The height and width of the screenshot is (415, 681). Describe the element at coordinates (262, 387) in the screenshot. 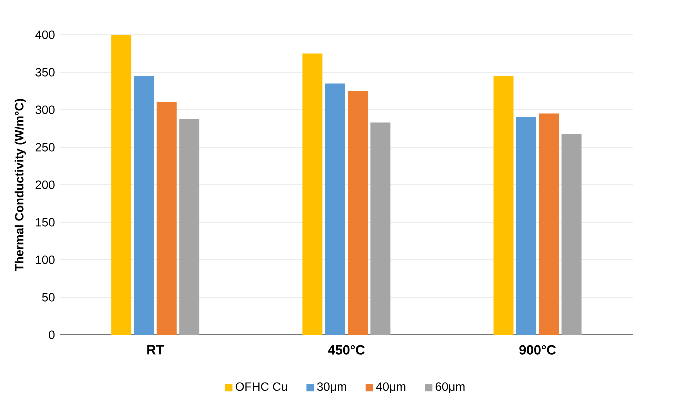

I see `legend-label: OFHC Cu` at that location.